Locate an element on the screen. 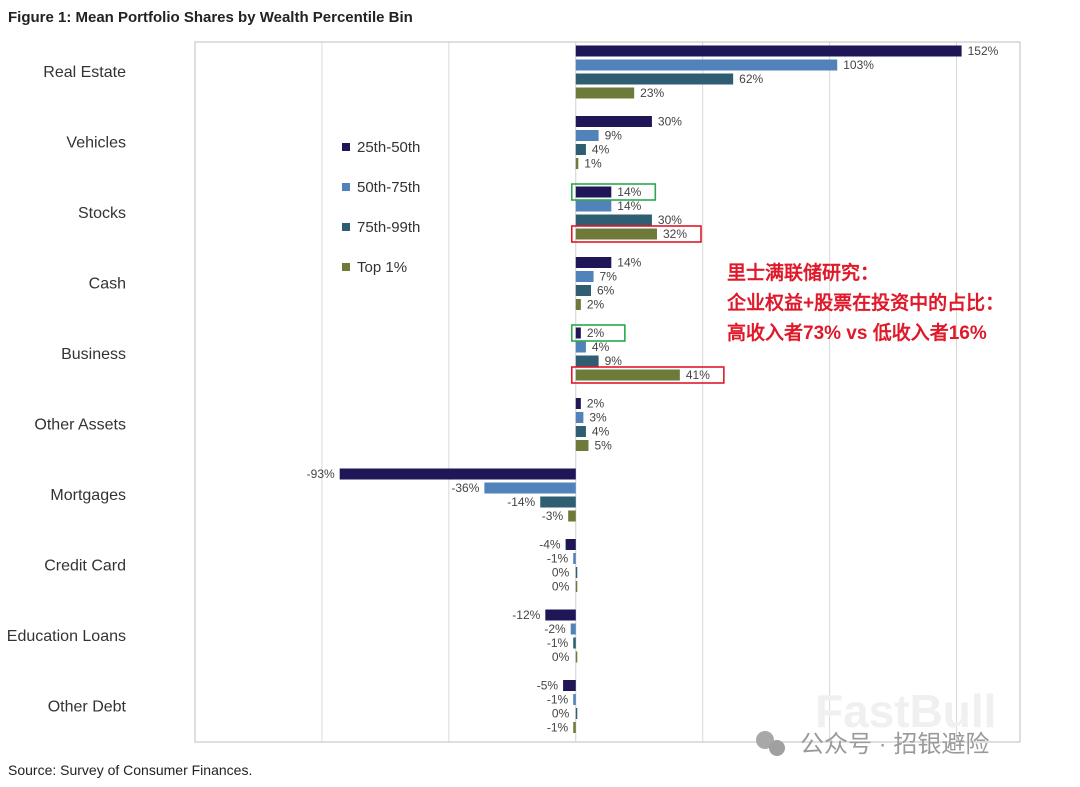 This screenshot has height=787, width=1080. value-label: 32% is located at coordinates (675, 234).